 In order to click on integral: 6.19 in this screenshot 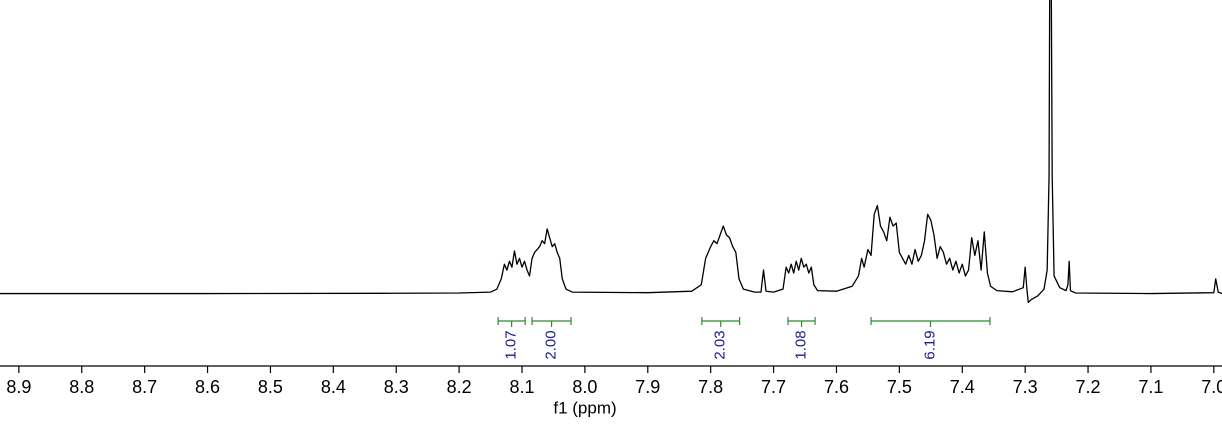, I will do `click(930, 338)`.